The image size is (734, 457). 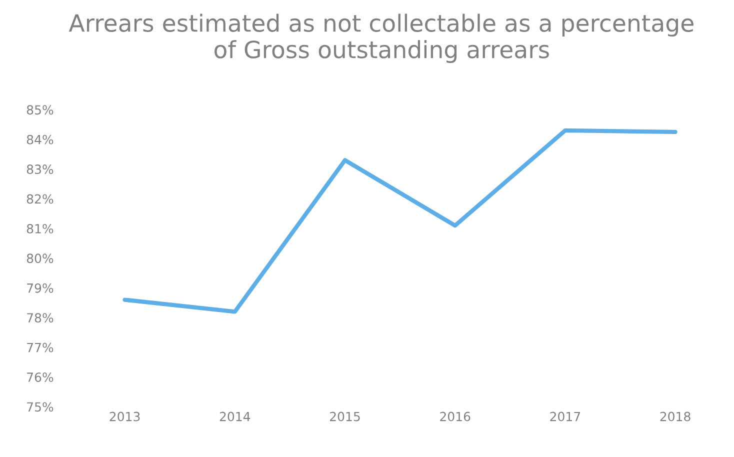 What do you see at coordinates (345, 417) in the screenshot?
I see `x-tick-label: 2015` at bounding box center [345, 417].